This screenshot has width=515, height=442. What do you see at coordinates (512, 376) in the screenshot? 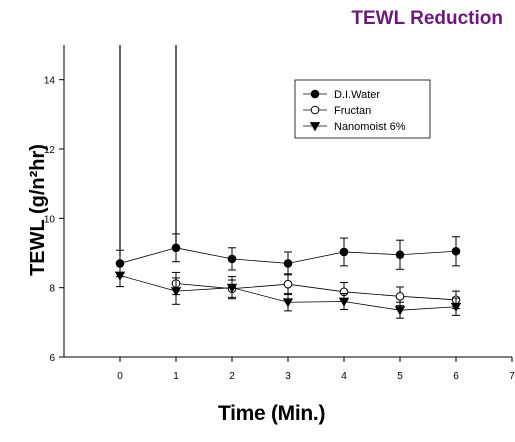
I see `x-tick-label: 7` at bounding box center [512, 376].